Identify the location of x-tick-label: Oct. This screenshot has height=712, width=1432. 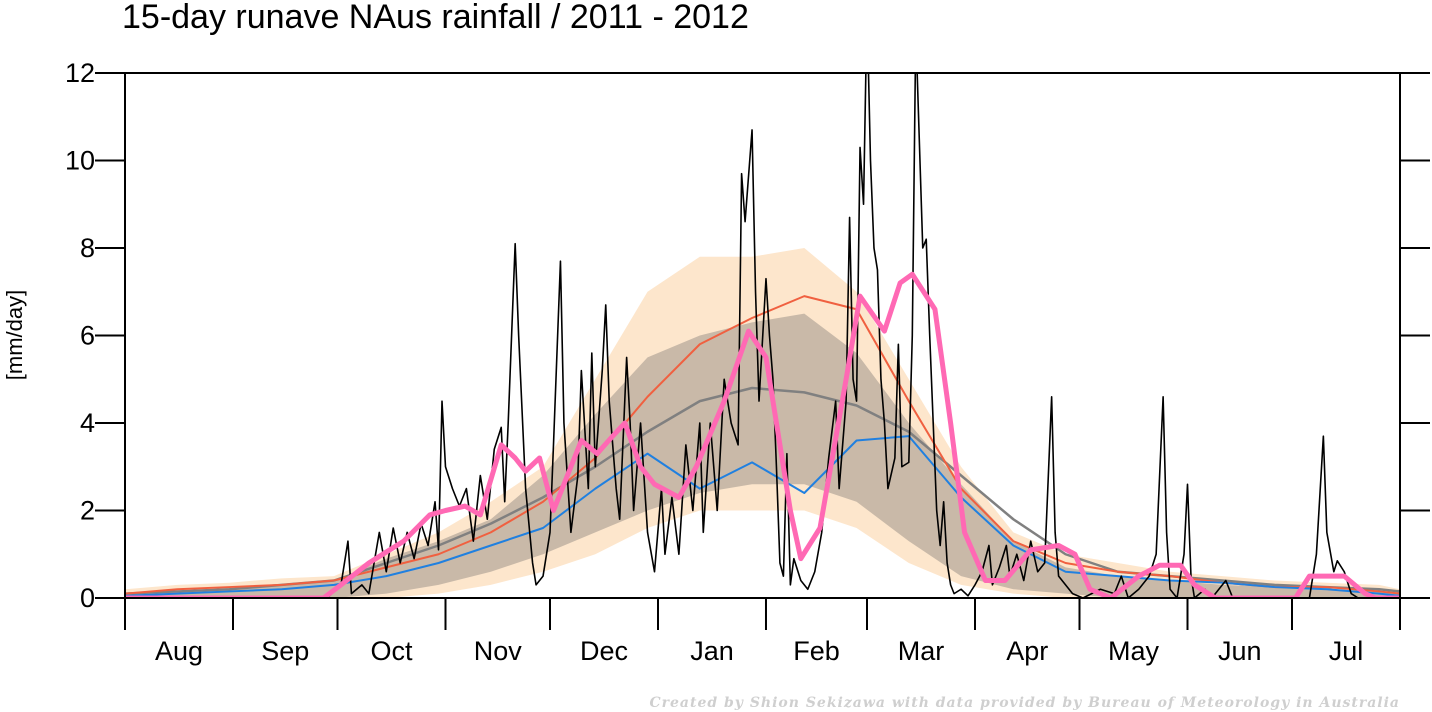
(391, 651).